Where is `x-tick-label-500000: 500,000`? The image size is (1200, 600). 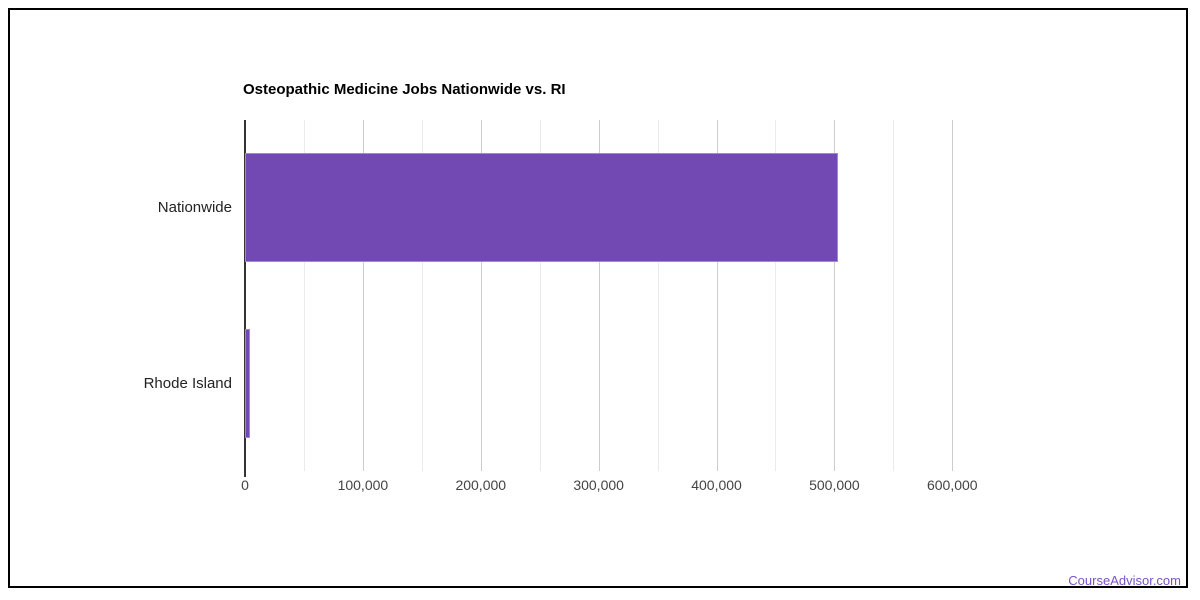
x-tick-label-500000: 500,000 is located at coordinates (834, 485).